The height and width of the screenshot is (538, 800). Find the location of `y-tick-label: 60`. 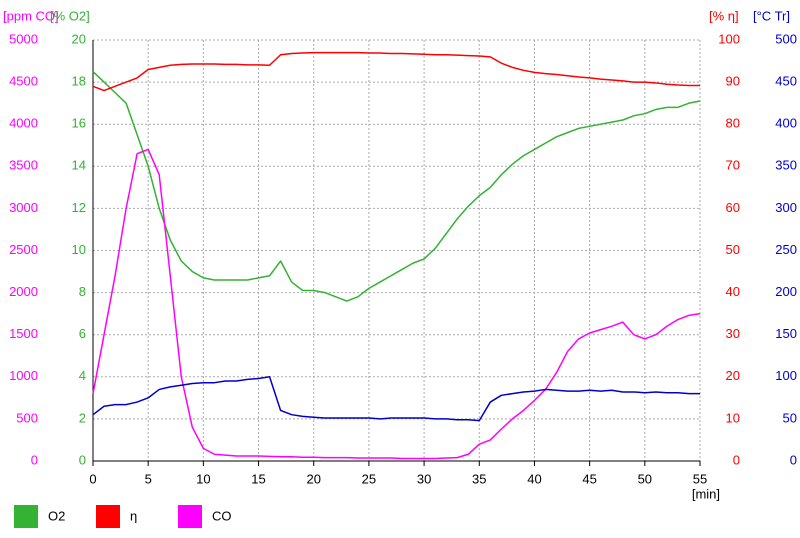

y-tick-label: 60 is located at coordinates (733, 207).